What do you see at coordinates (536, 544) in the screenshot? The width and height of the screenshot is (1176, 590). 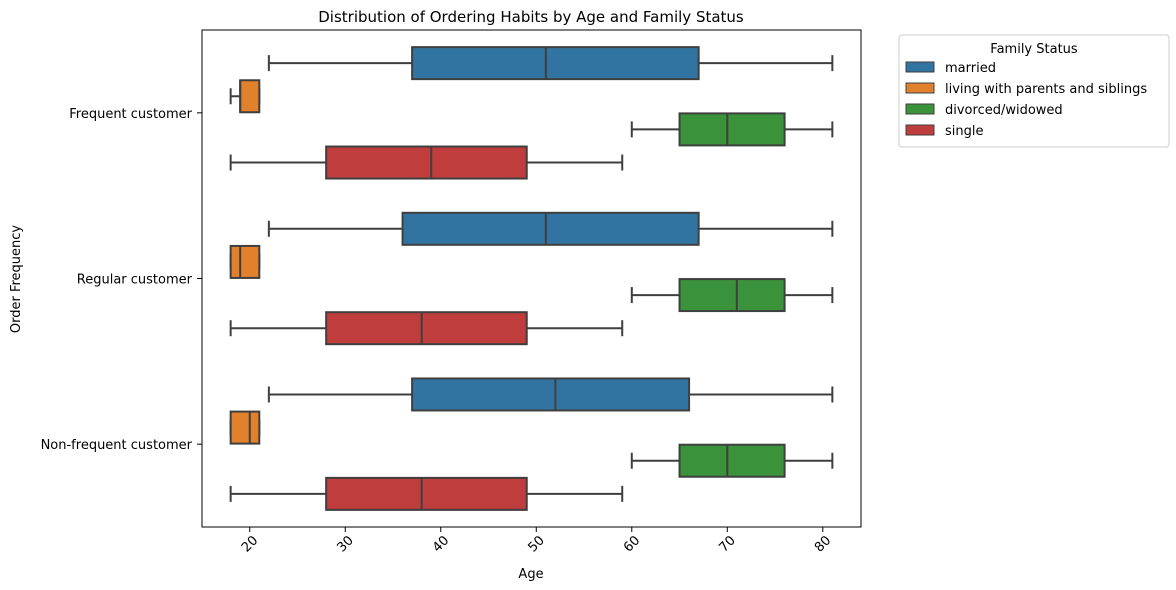 I see `x-tick-label: 50` at bounding box center [536, 544].